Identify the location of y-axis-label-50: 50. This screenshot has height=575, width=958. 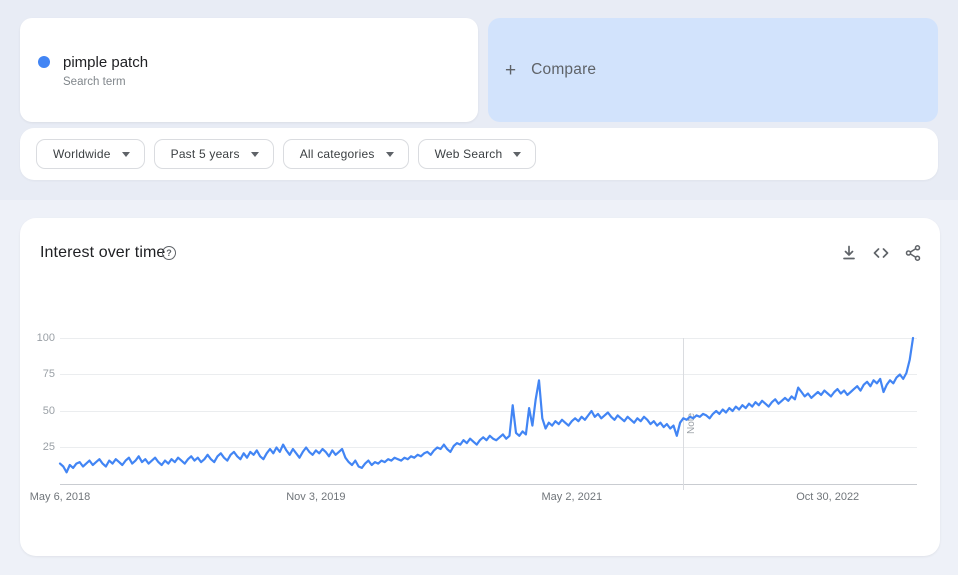
(48, 410).